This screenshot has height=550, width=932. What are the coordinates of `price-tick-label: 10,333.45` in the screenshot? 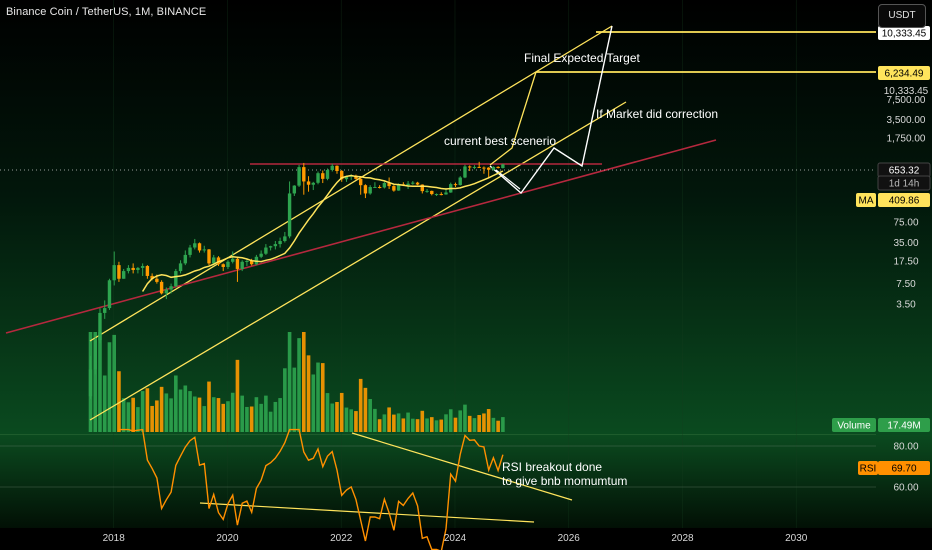 It's located at (906, 91).